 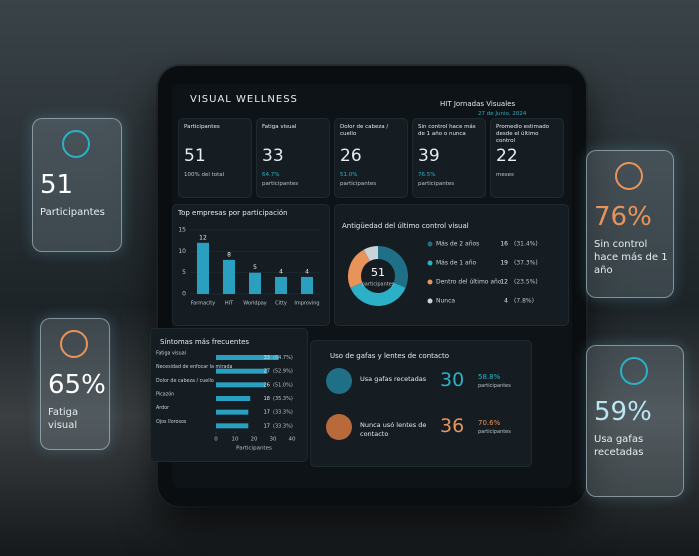 I want to click on panel-title: Uso de gafas y lentes de contacto, so click(x=390, y=356).